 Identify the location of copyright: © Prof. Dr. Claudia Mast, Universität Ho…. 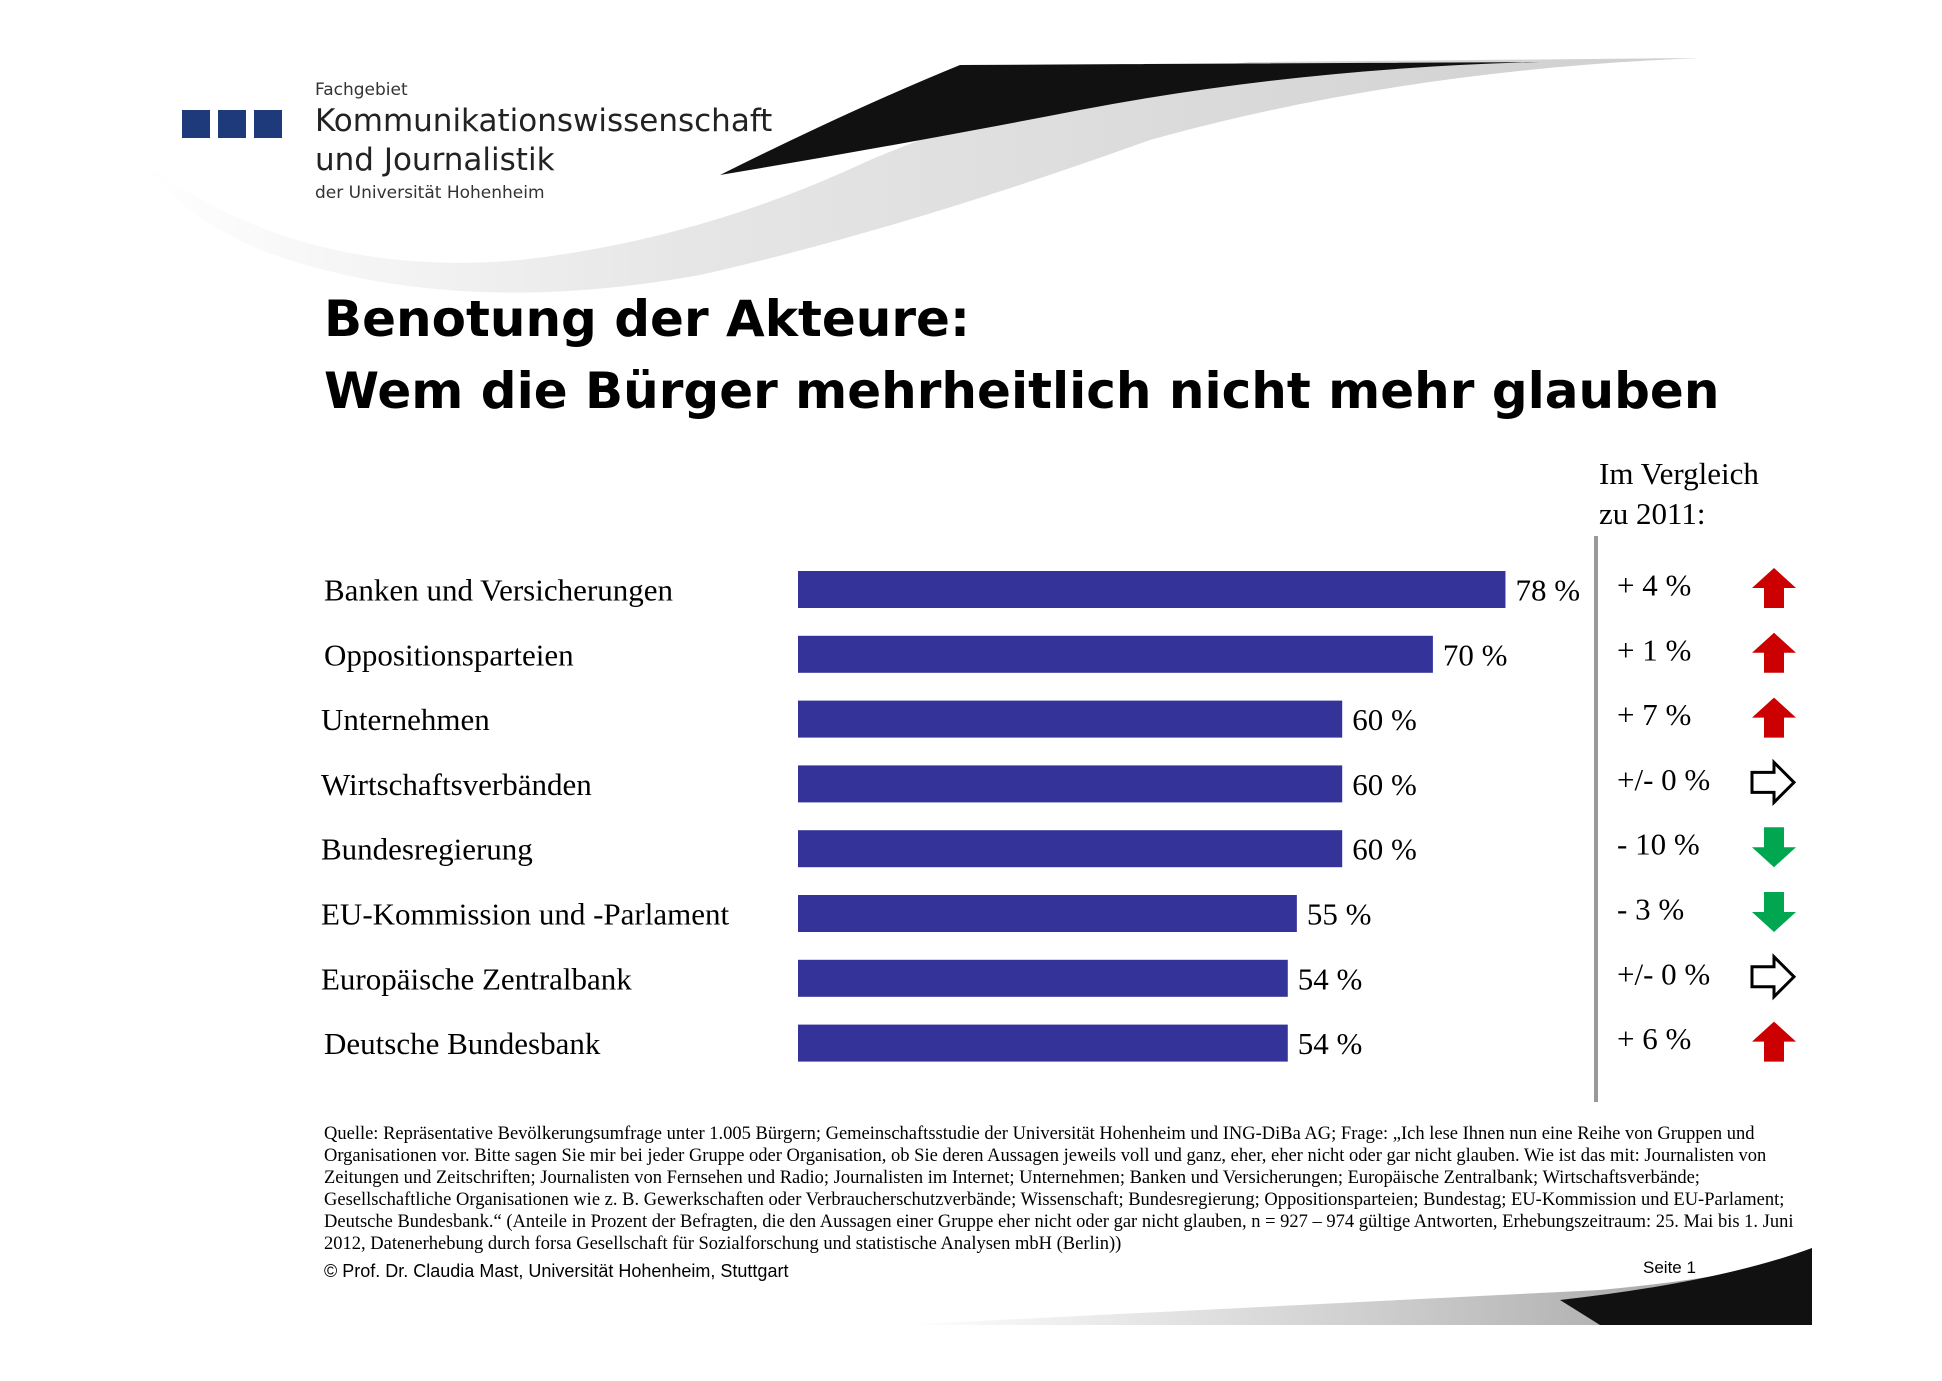
(556, 1271).